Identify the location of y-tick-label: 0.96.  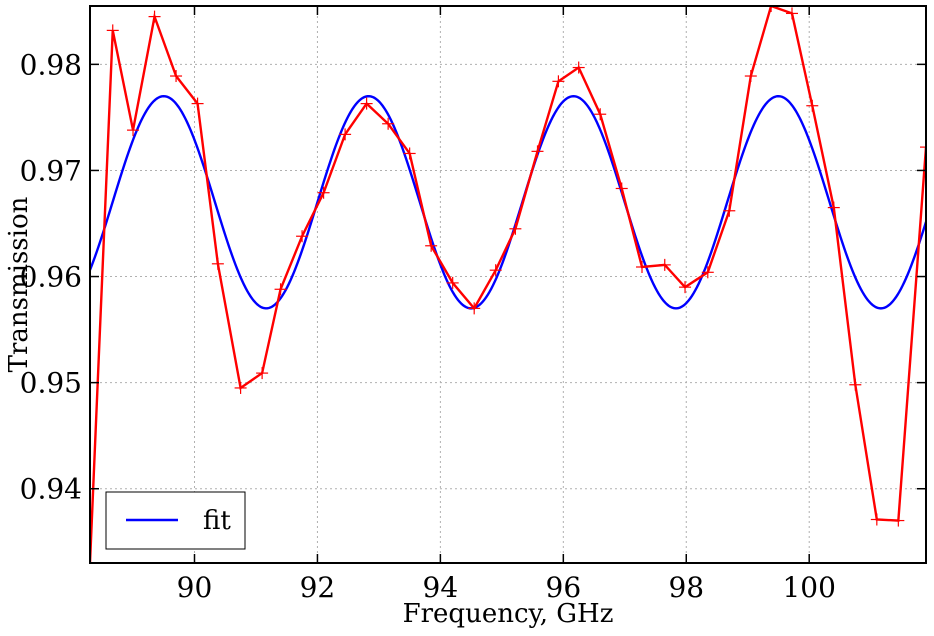
(51, 277).